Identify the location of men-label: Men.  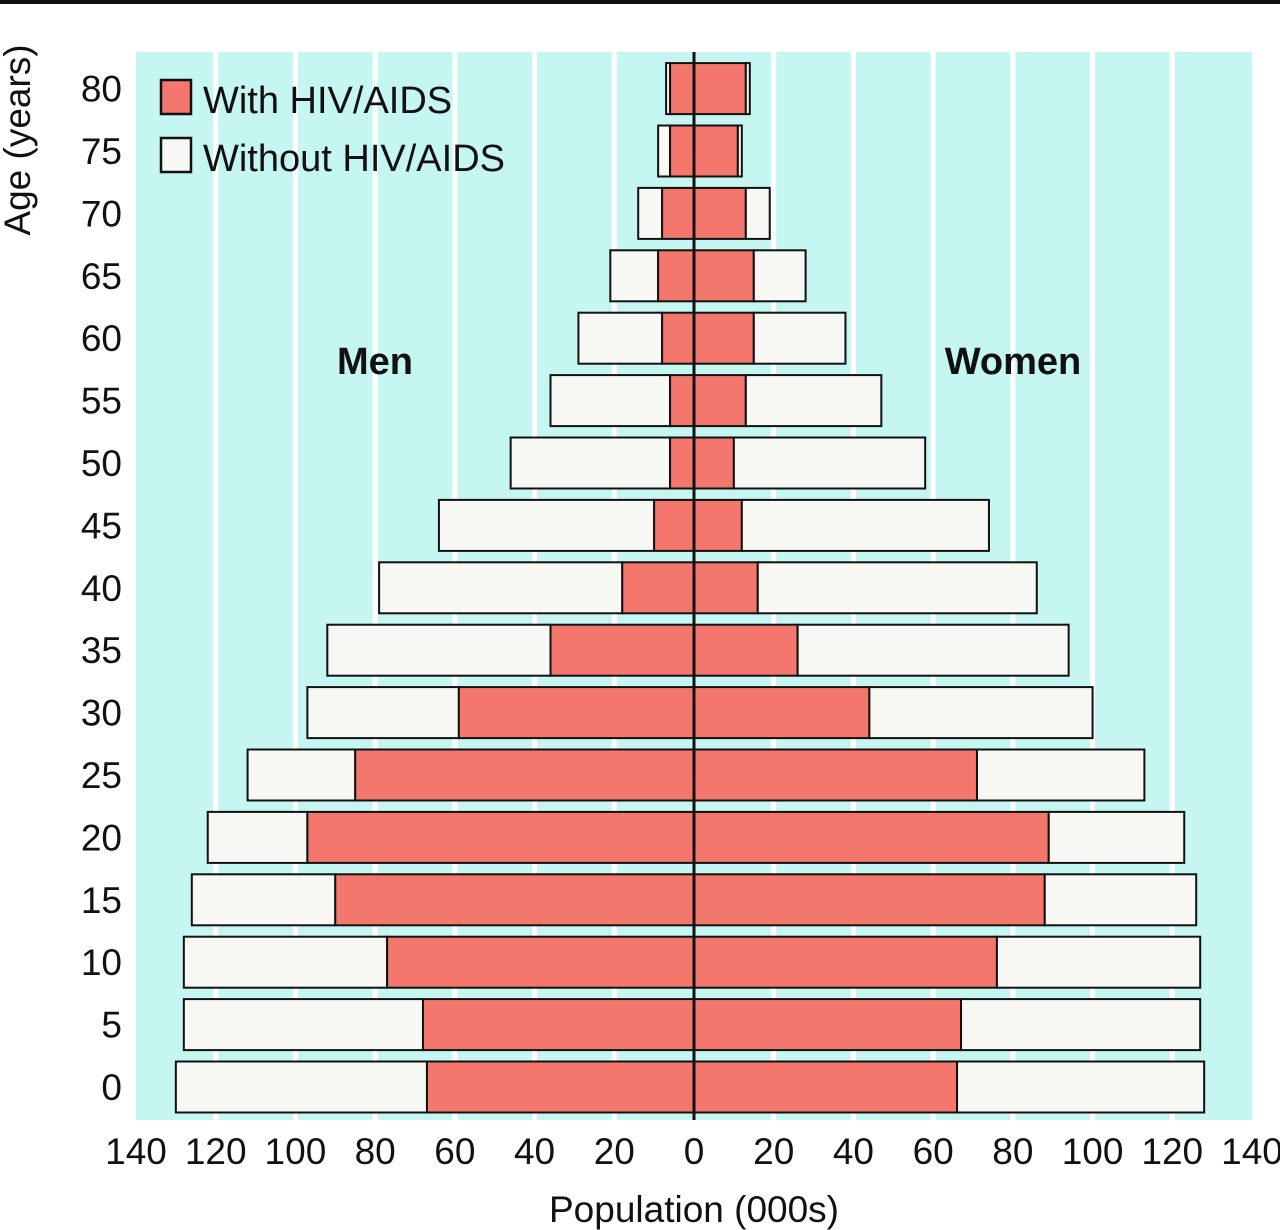
(375, 362).